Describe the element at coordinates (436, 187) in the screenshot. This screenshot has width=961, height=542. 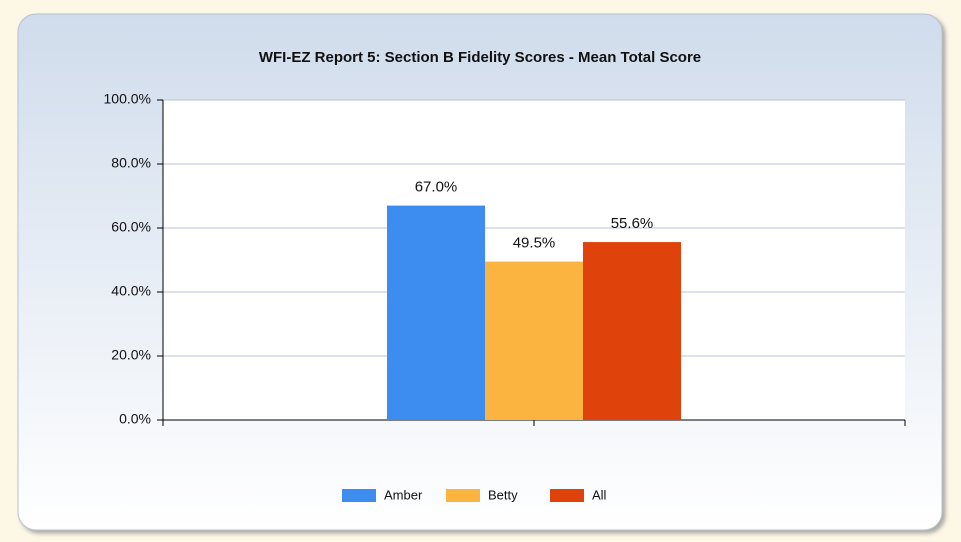
I see `data-label: 67.0%` at that location.